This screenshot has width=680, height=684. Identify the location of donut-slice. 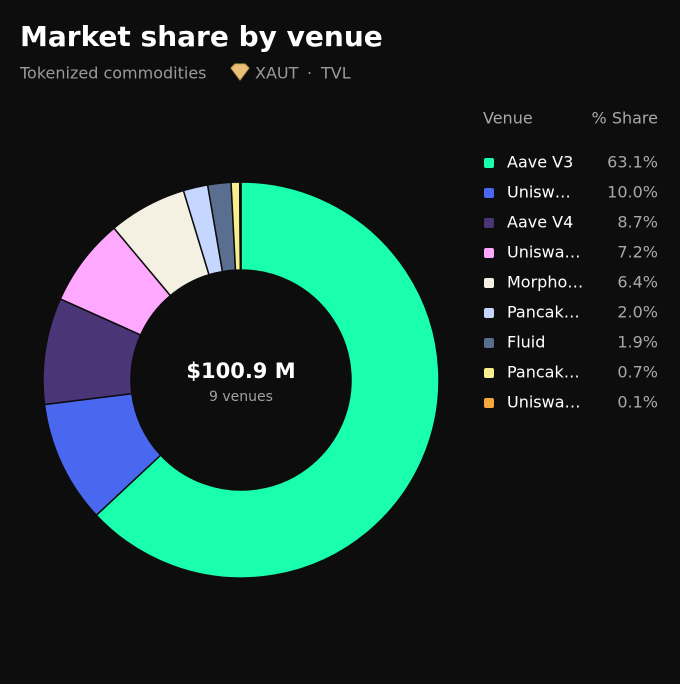
(240, 226).